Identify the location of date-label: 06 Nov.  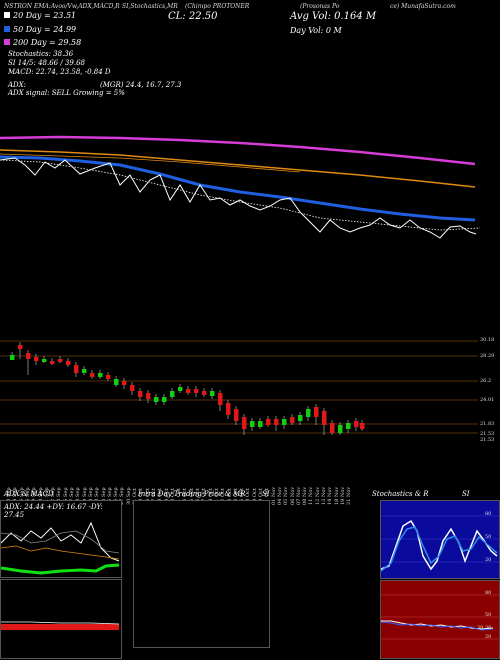
(292, 495).